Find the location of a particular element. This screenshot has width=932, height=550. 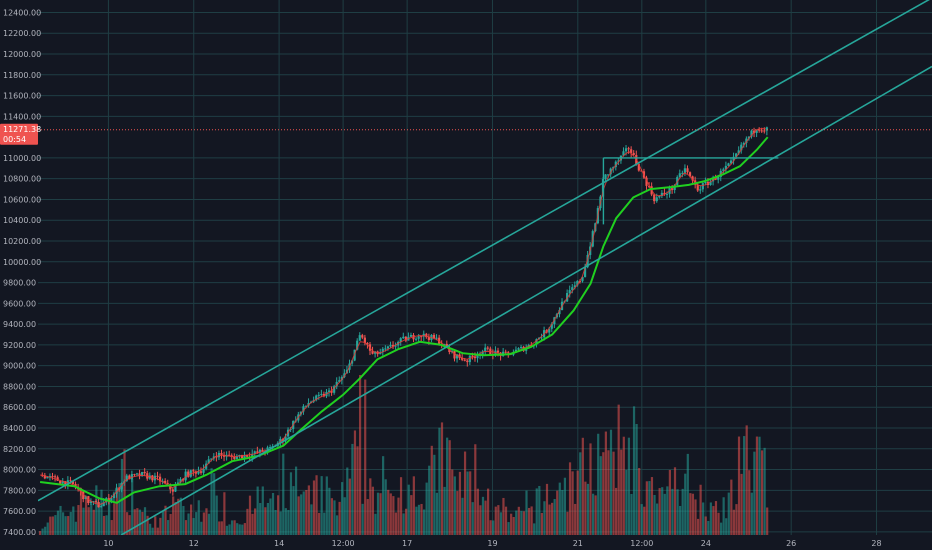

x-tick-label: 12 is located at coordinates (194, 543).